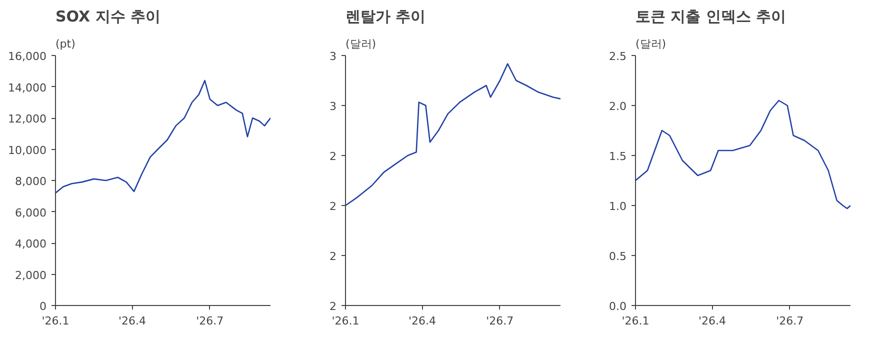 This screenshot has height=351, width=875. Describe the element at coordinates (108, 17) in the screenshot. I see `chart-title: SOX 지수 추이` at that location.